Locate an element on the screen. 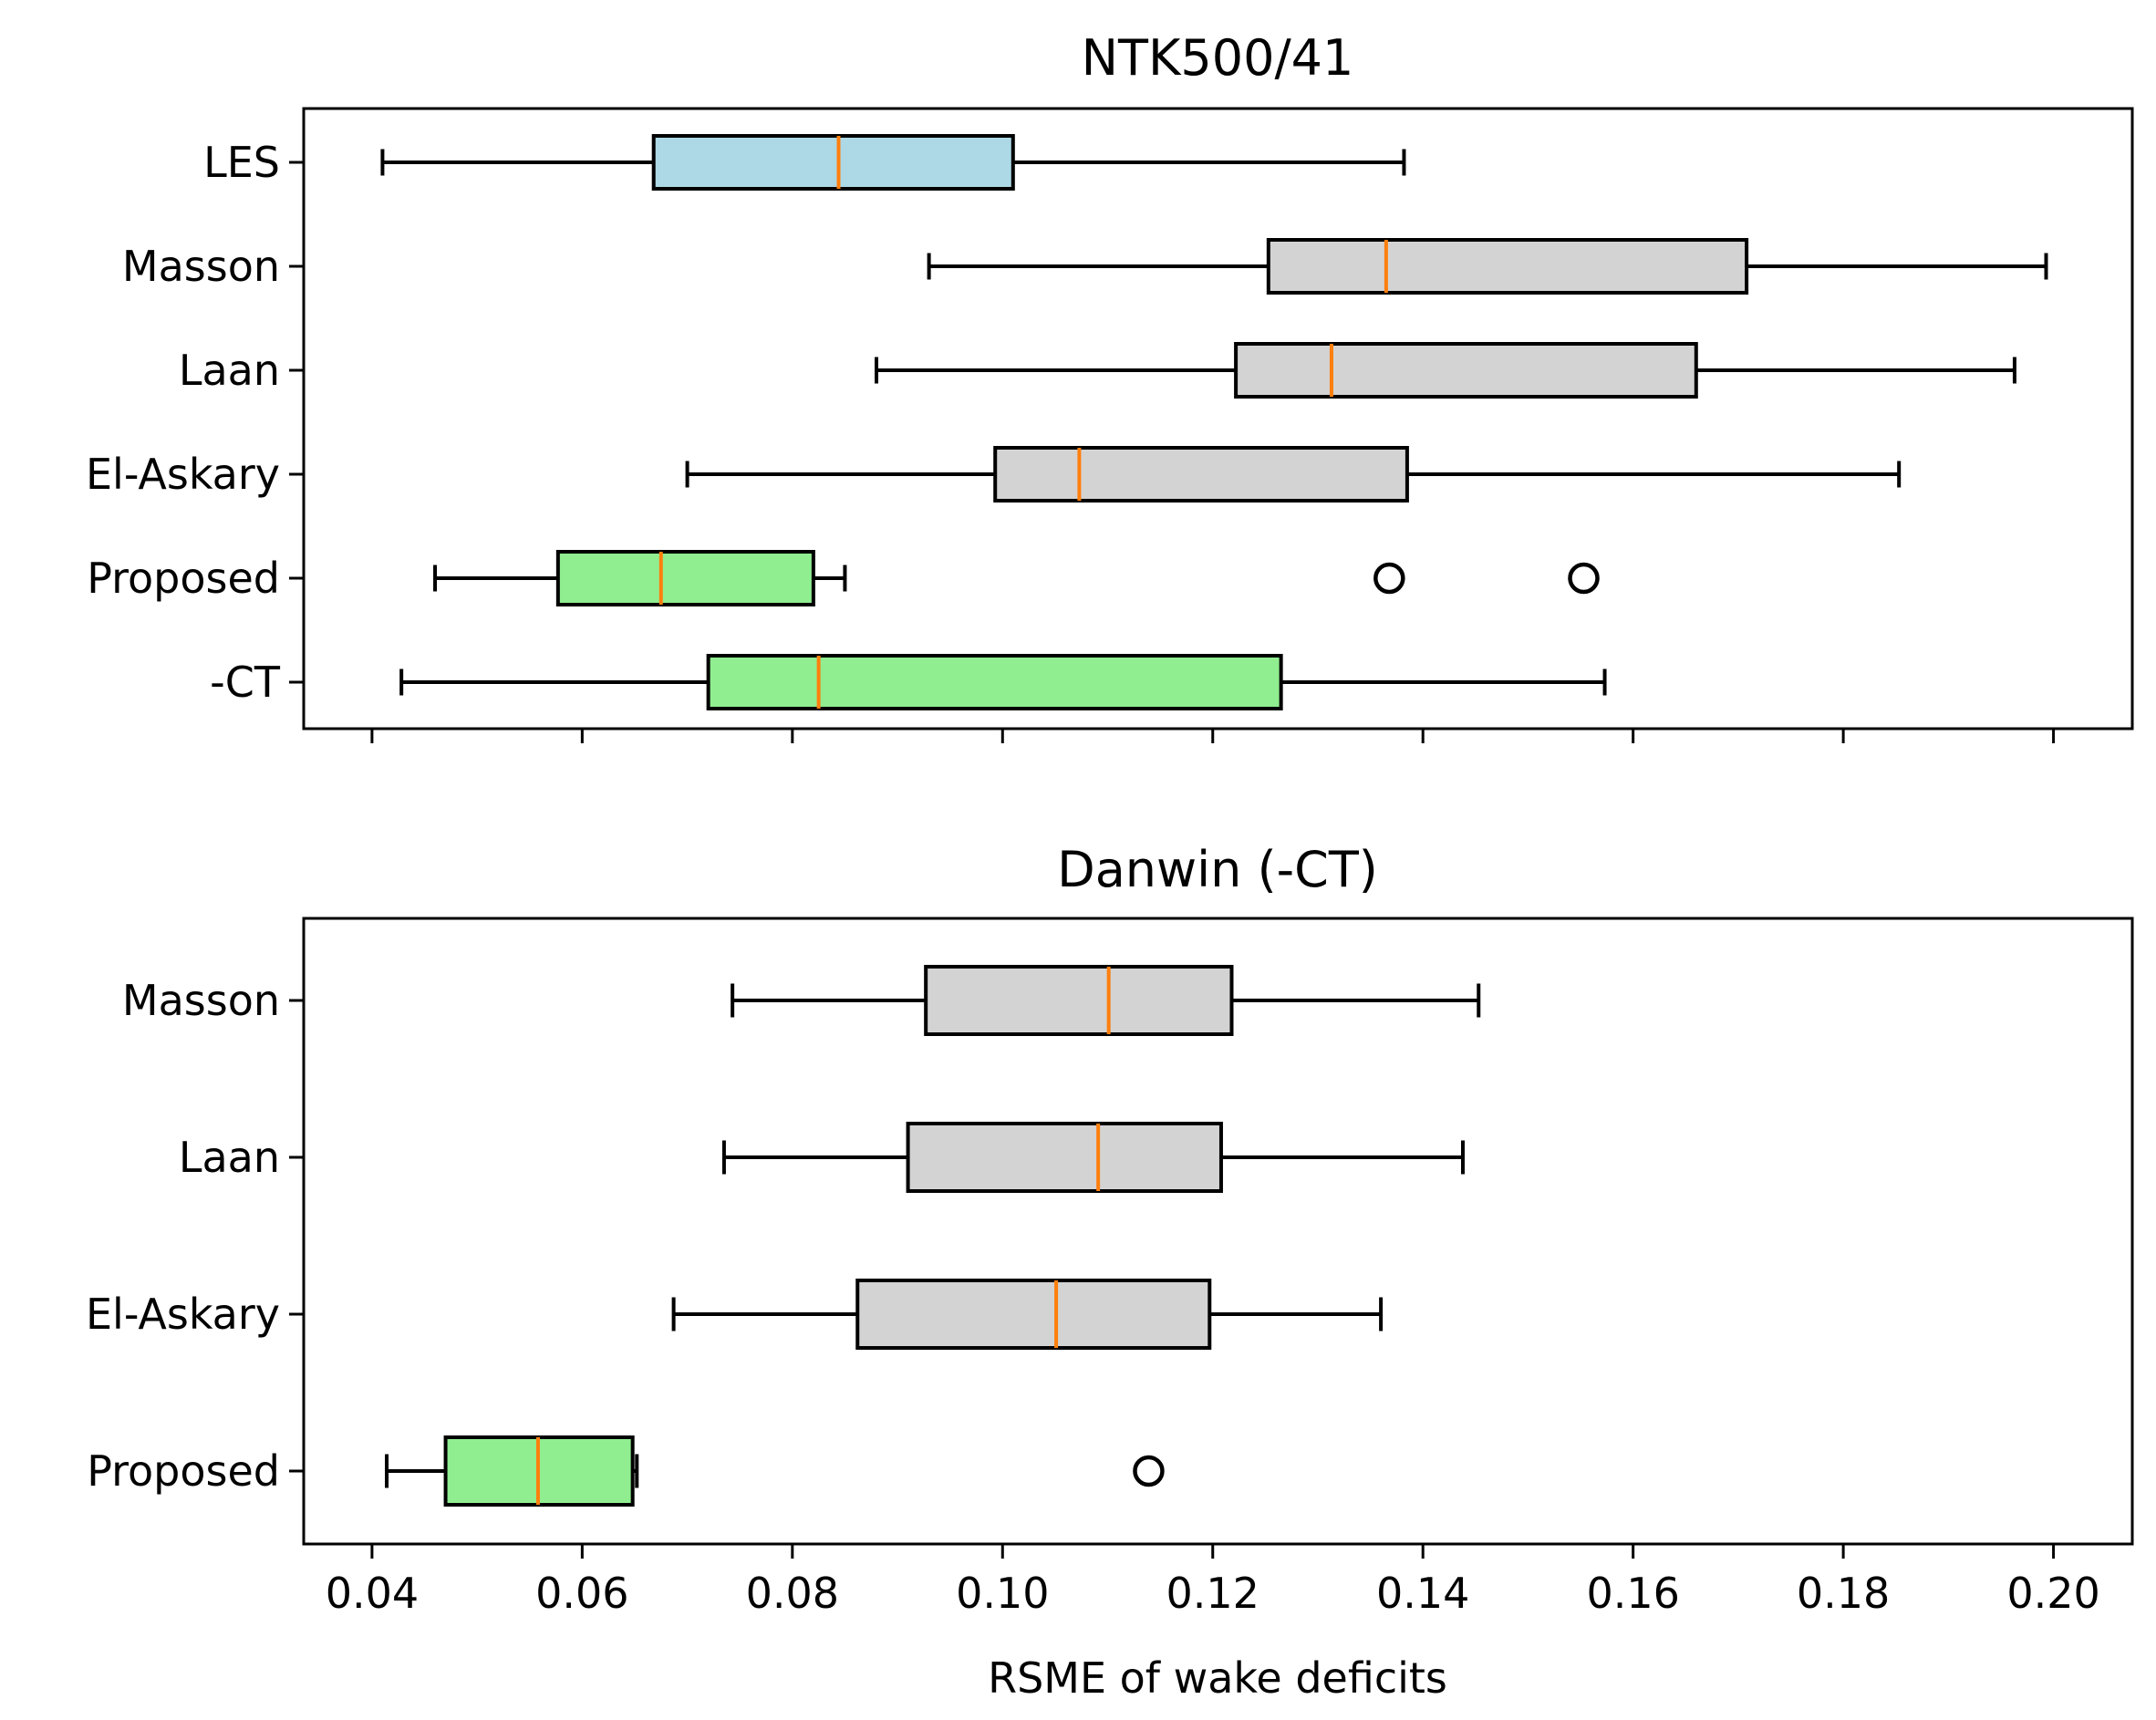 This screenshot has height=1720, width=2156. y-axis: LES Masson Laan El-Askary Proposed -CT is located at coordinates (195, 422).